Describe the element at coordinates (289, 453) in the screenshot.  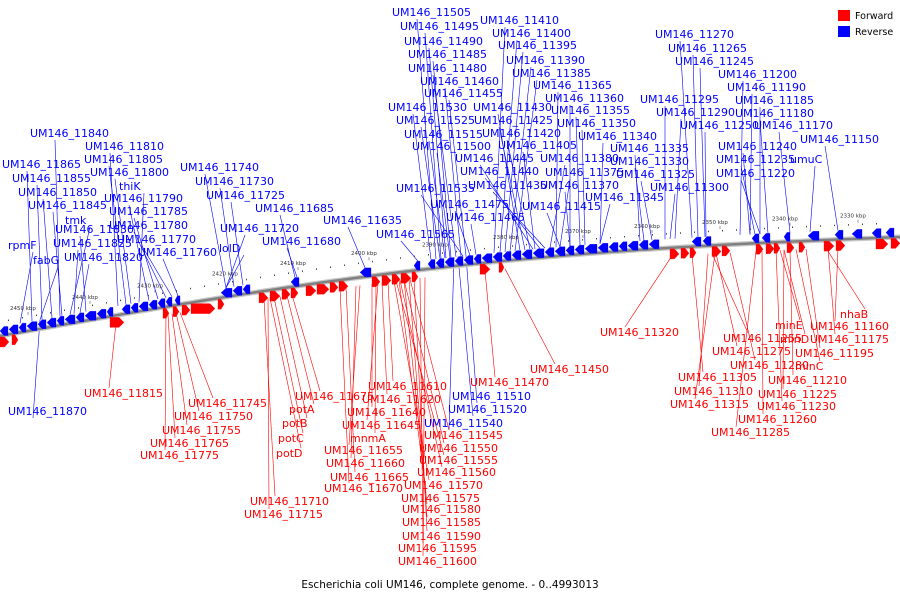
I see `gene-label: potD` at that location.